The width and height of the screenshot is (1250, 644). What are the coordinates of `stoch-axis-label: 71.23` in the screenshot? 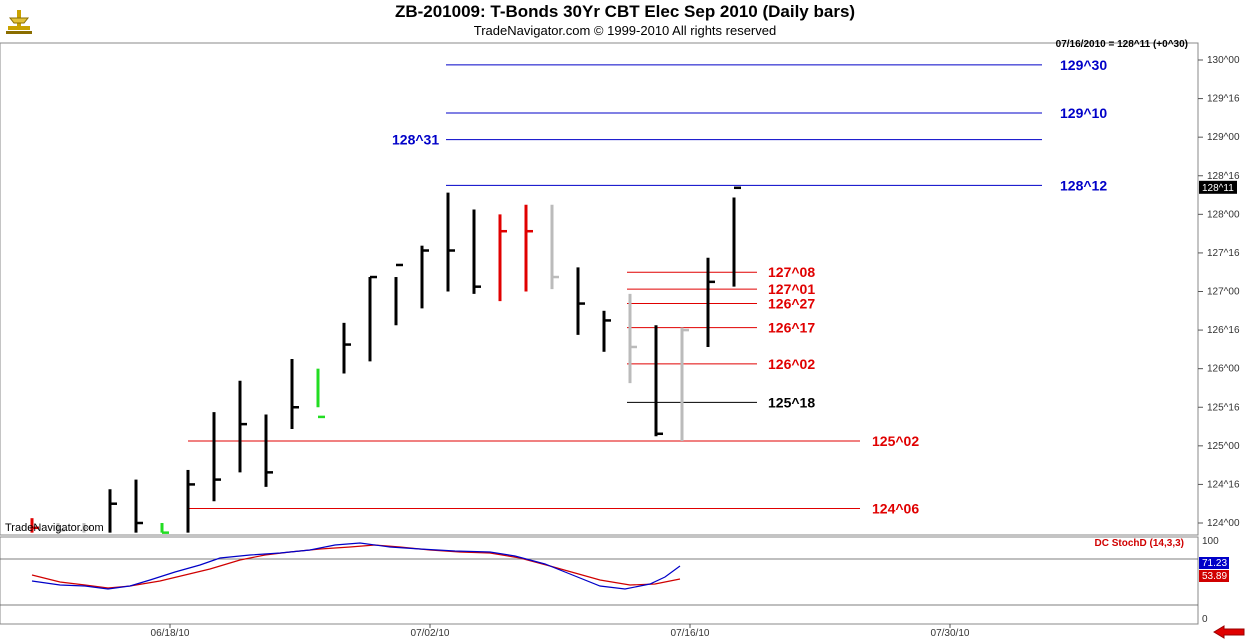 It's located at (1214, 563).